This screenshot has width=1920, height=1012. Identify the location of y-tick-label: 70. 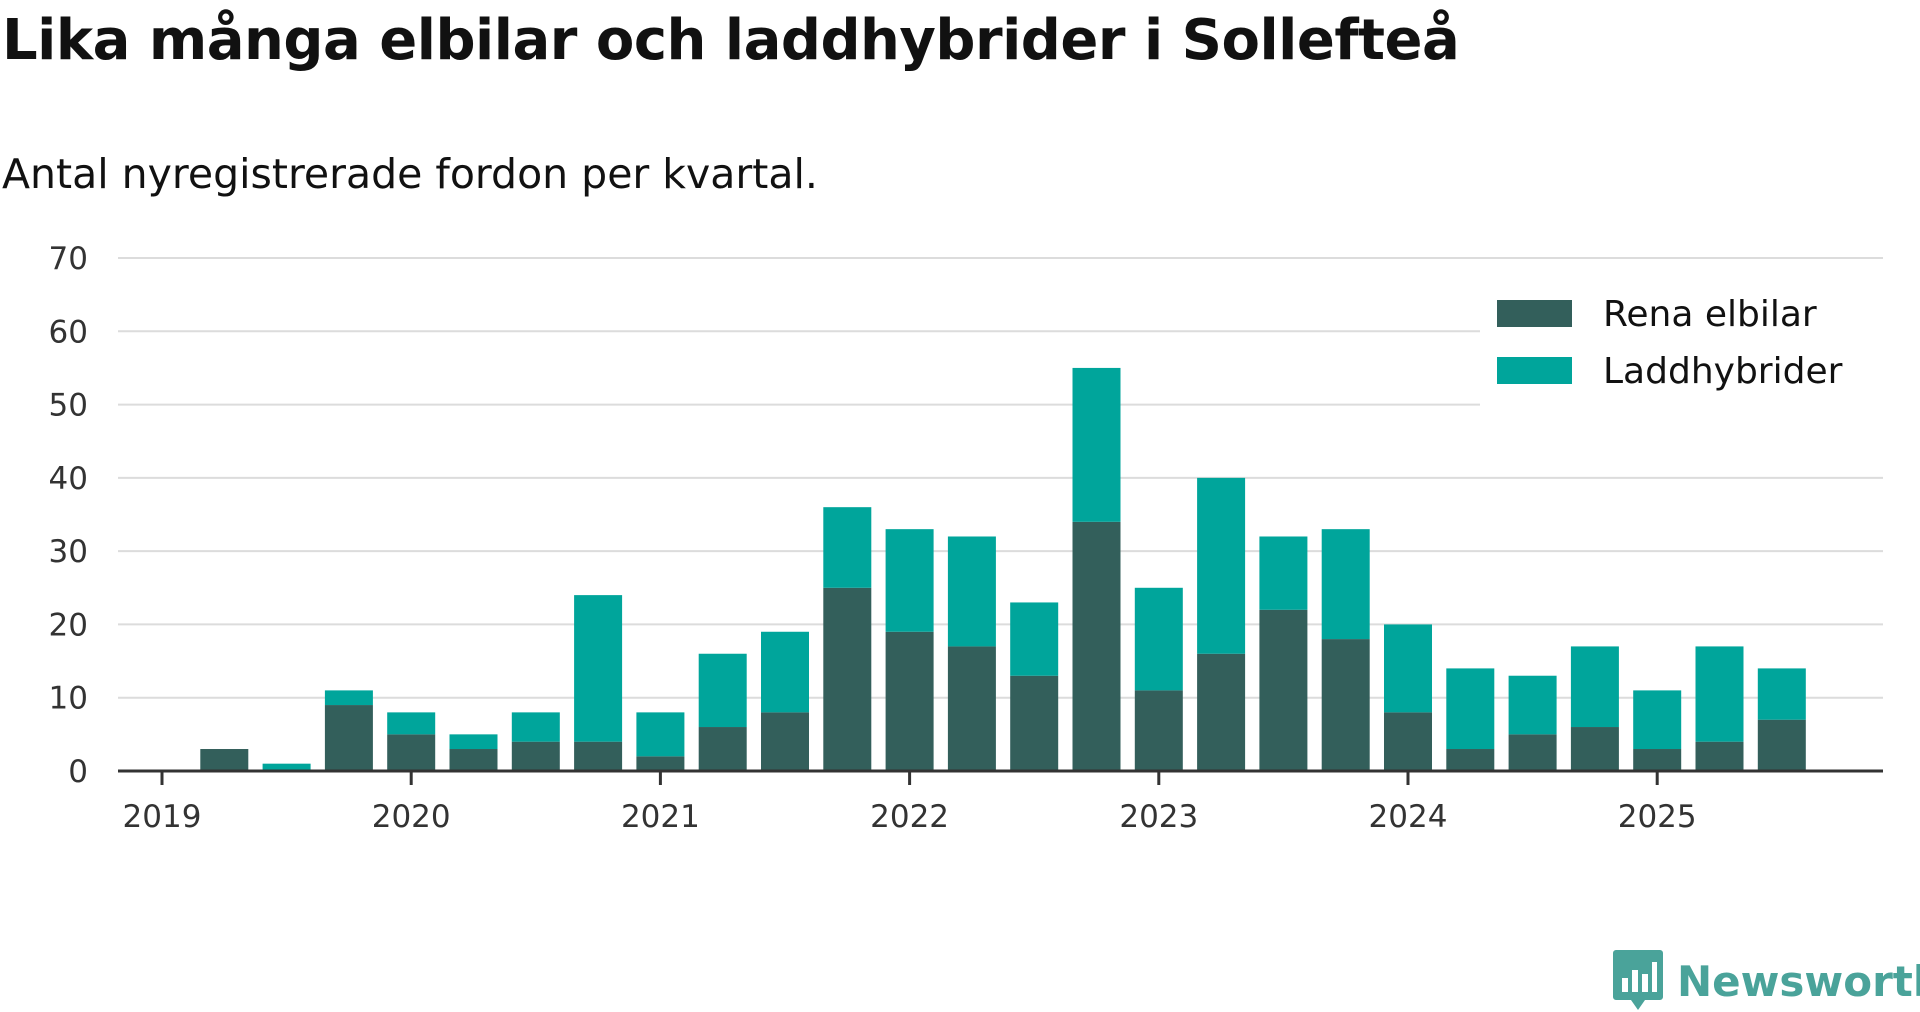
(68, 259).